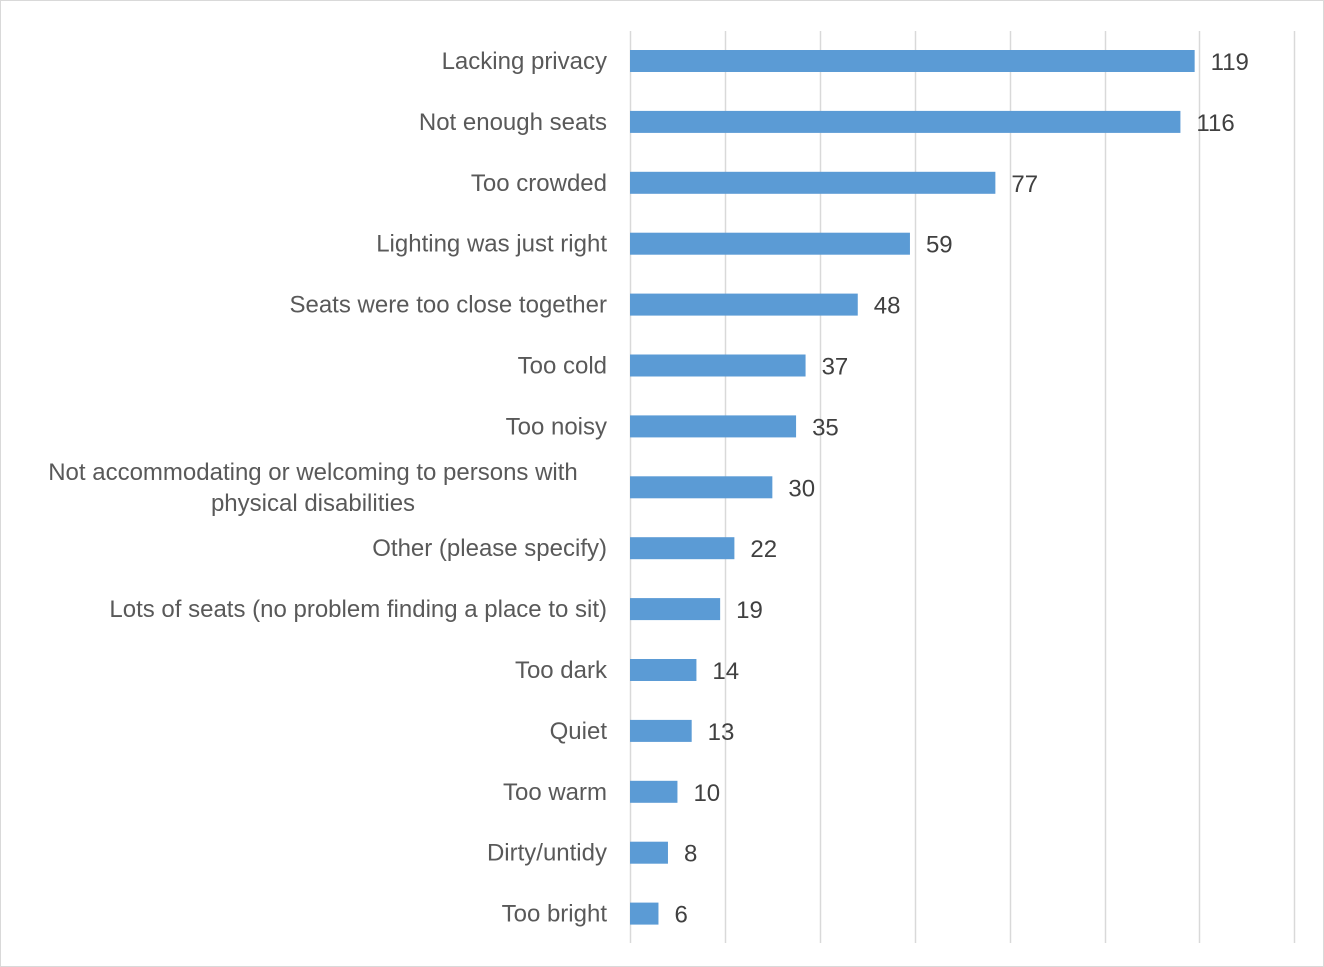 The image size is (1324, 967). I want to click on category-label: Not enough seats, so click(513, 122).